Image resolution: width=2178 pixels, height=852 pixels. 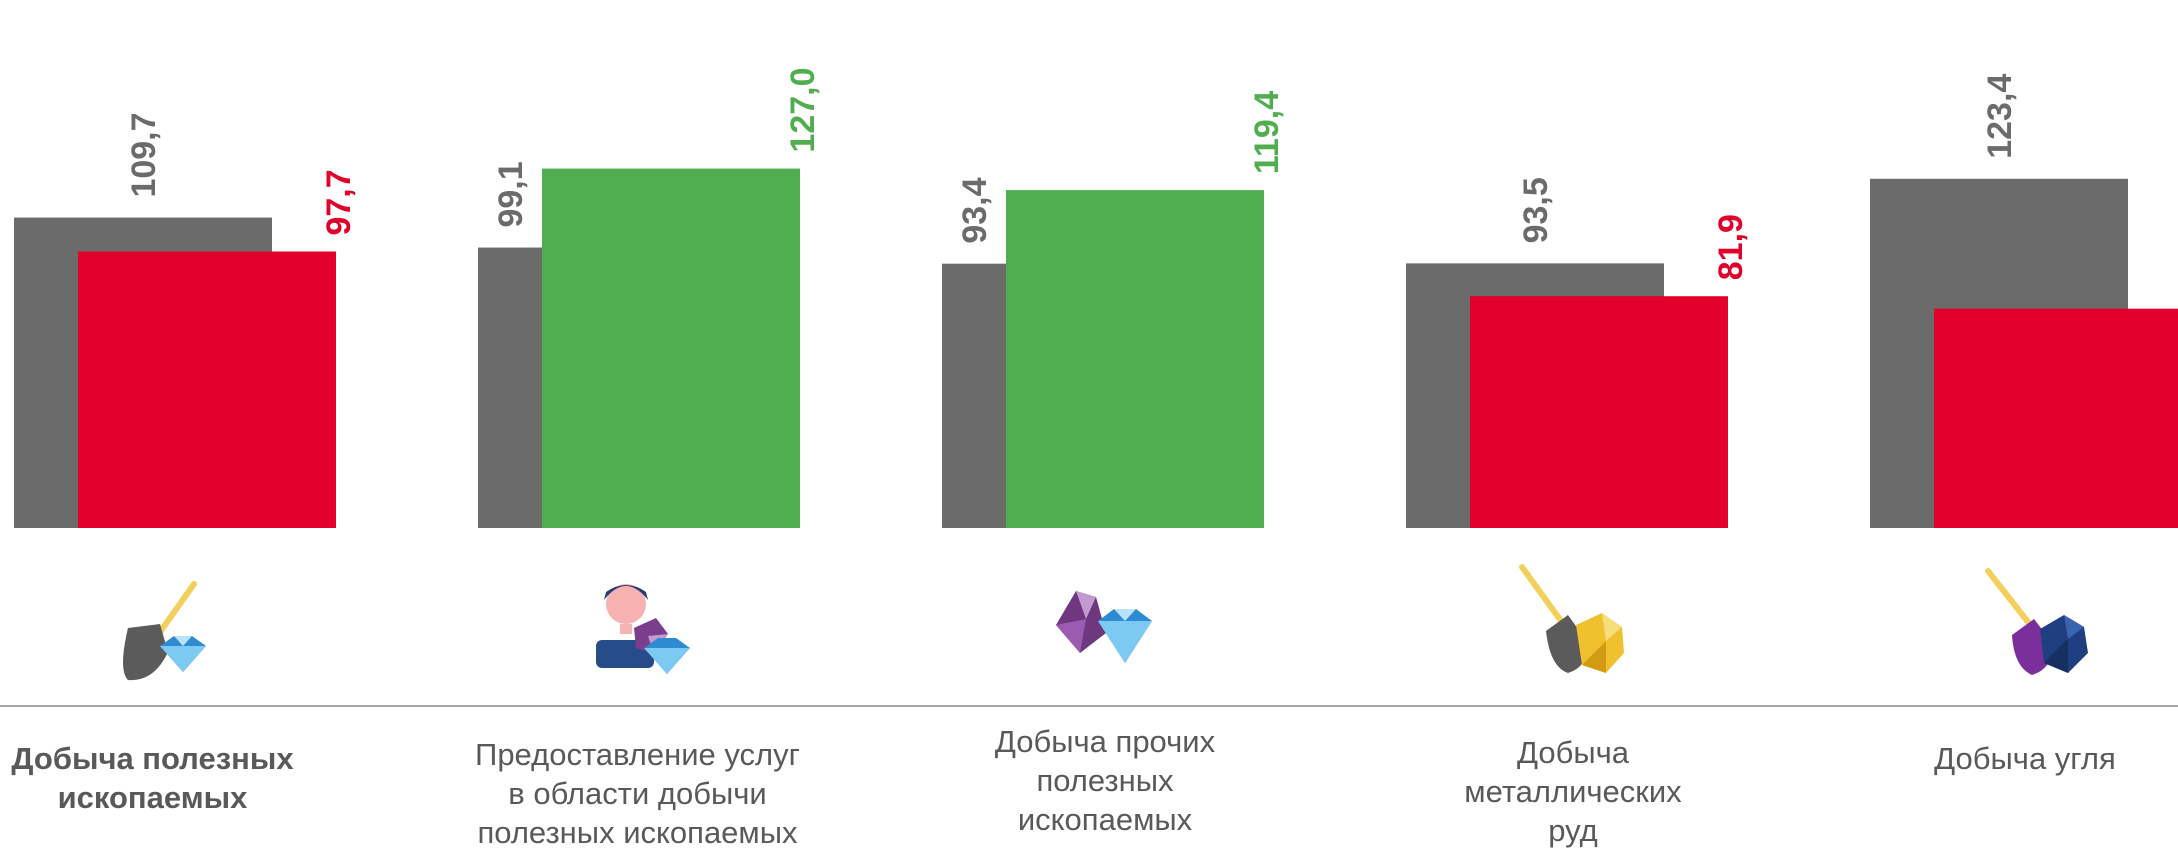 What do you see at coordinates (1536, 210) in the screenshot?
I see `value-label-series1-3: 93,5` at bounding box center [1536, 210].